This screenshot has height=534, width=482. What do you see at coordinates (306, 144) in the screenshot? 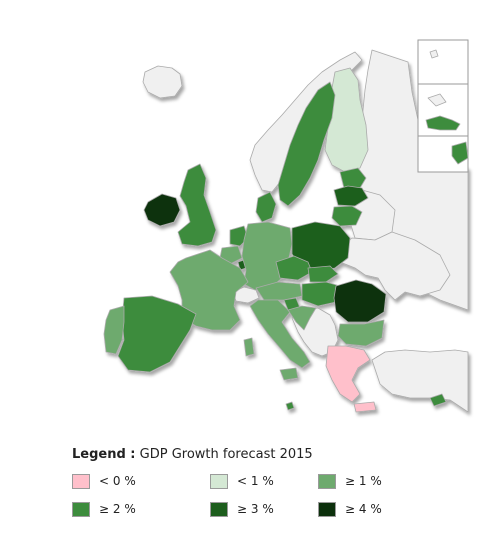
I see `region-sweden` at bounding box center [306, 144].